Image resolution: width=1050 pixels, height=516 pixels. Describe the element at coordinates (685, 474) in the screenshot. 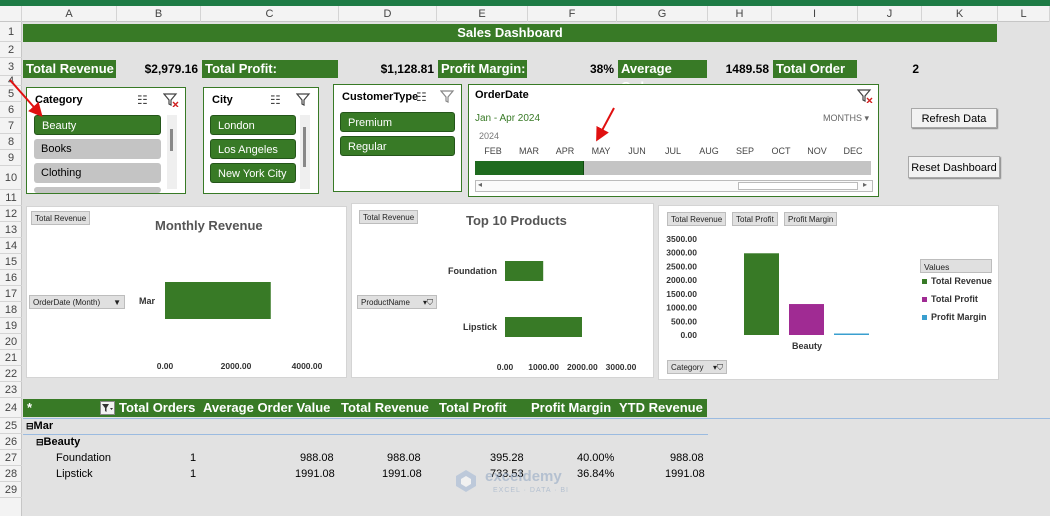

I see `pivot-cell-ytd: 1991.08` at that location.